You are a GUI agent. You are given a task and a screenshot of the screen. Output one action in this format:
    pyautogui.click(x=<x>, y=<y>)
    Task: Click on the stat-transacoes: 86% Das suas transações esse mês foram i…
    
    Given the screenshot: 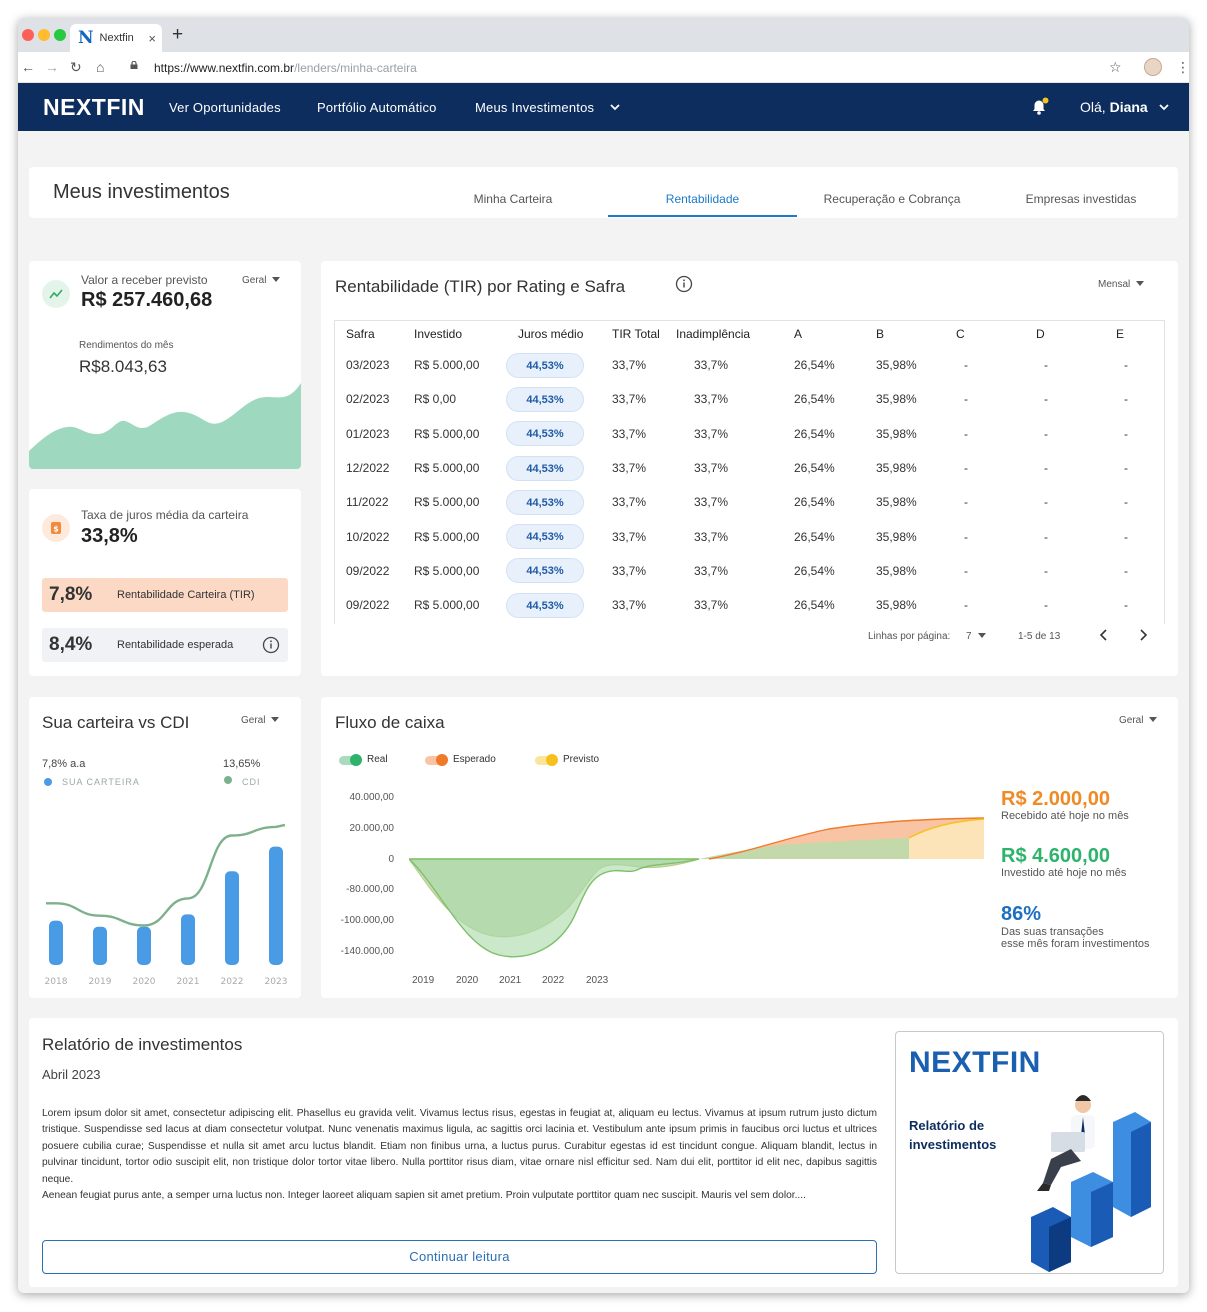 What is the action you would take?
    pyautogui.click(x=1075, y=926)
    